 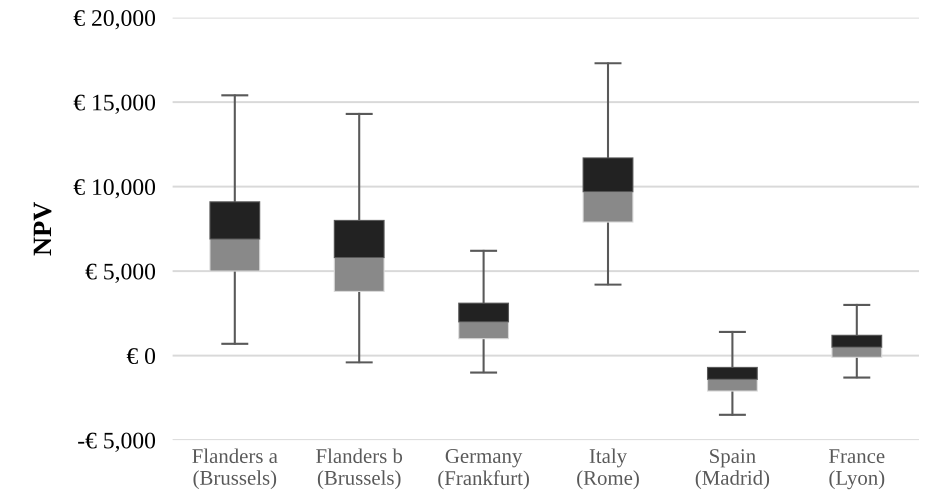 I want to click on x-tick-label: Flanders b (Brussels), so click(x=359, y=469).